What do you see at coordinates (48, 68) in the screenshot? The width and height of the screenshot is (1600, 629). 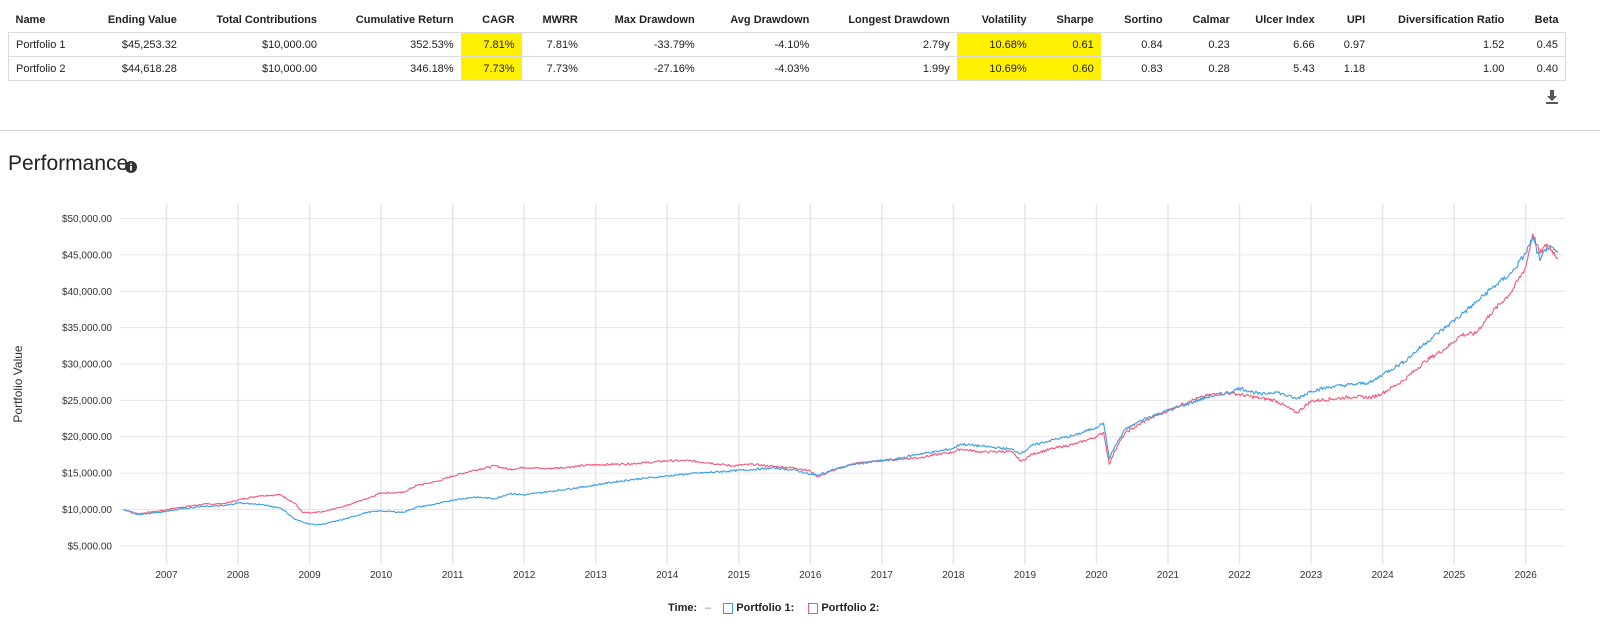 I see `cell-name: Portfolio 2` at bounding box center [48, 68].